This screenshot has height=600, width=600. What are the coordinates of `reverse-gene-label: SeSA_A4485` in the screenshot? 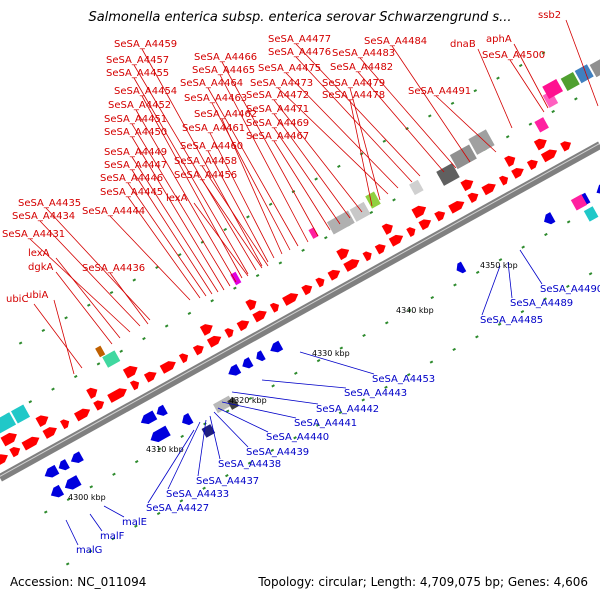 It's located at (511, 320).